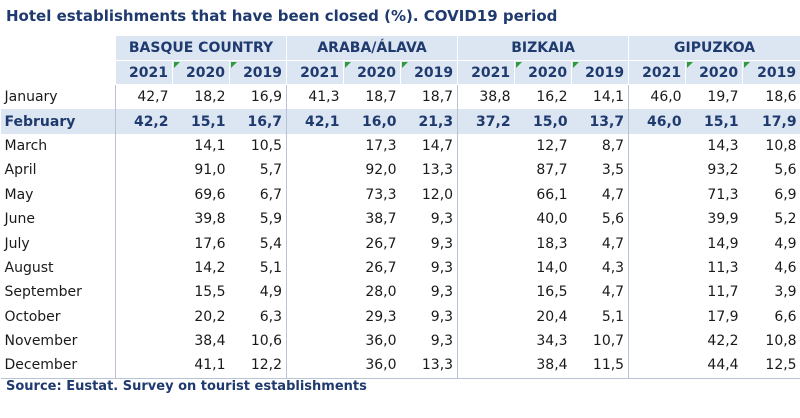 The image size is (800, 418). Describe the element at coordinates (608, 97) in the screenshot. I see `value-cell: 14,1` at that location.